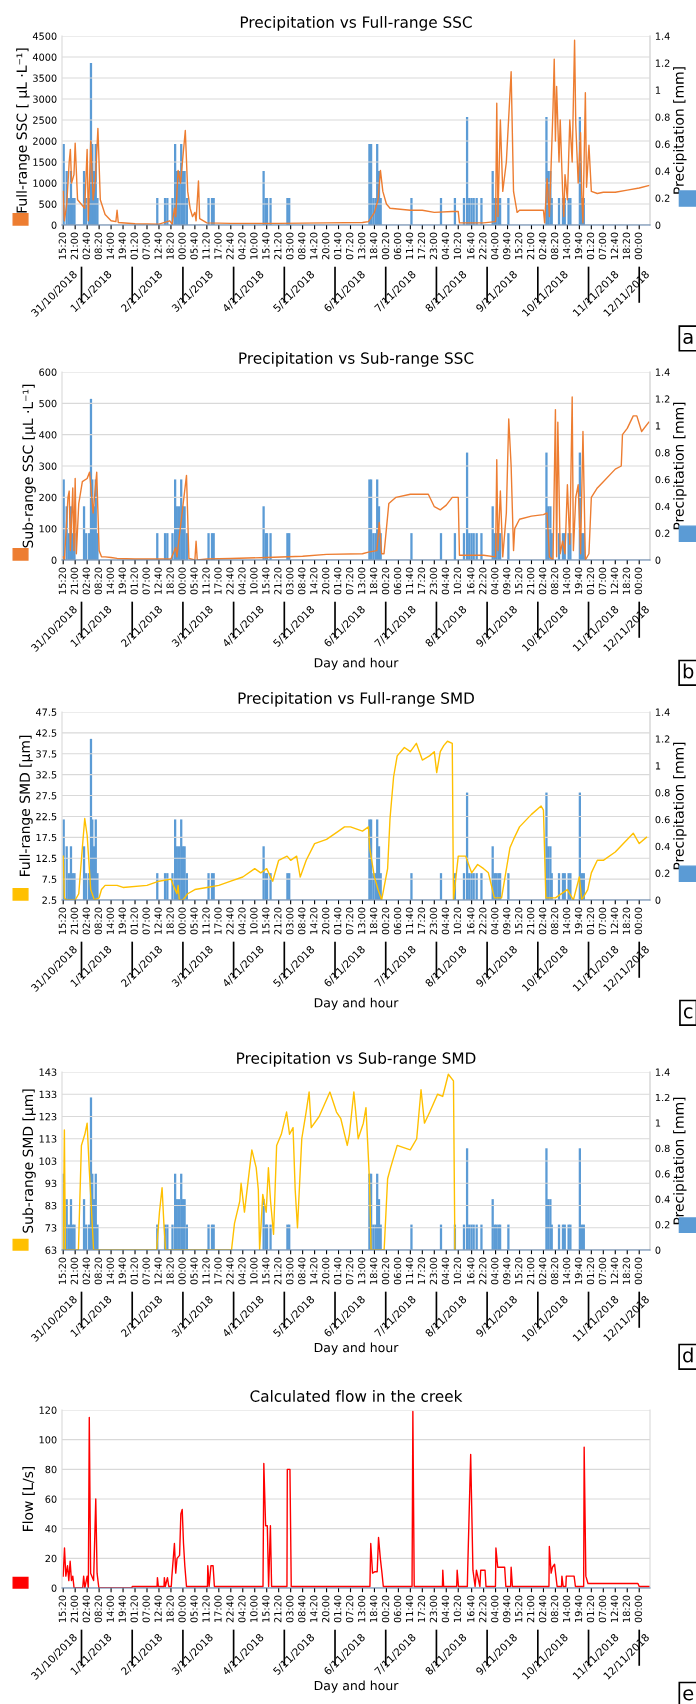 This screenshot has height=1704, width=696. I want to click on x-tick-label: 09:40, so click(507, 1609).